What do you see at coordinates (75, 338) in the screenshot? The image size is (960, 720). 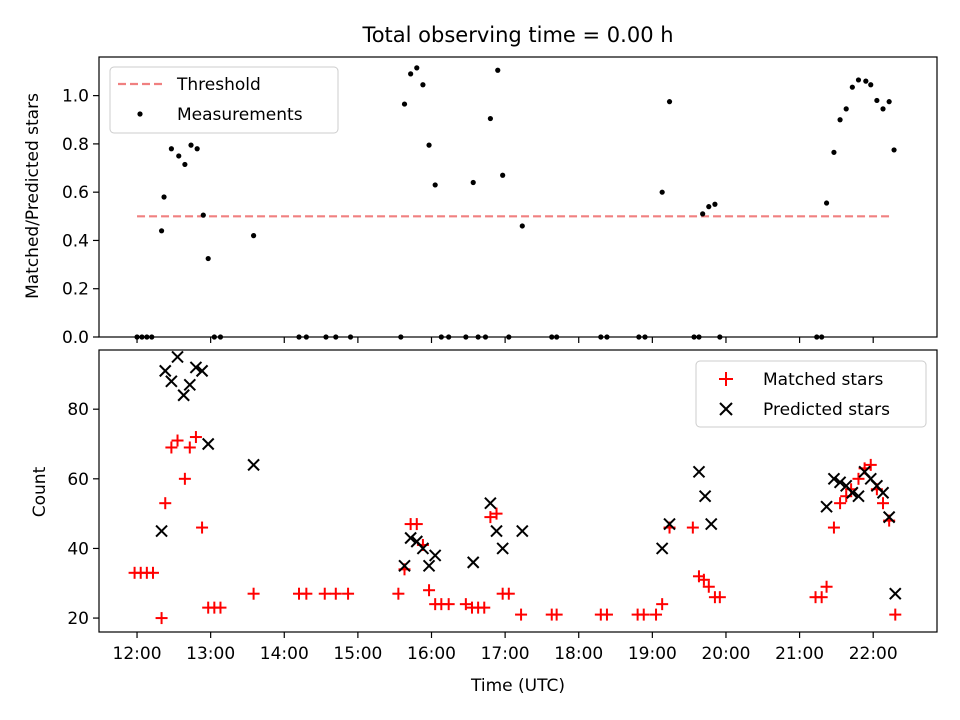 I see `ratio-y-tick-label: 0.0` at bounding box center [75, 338].